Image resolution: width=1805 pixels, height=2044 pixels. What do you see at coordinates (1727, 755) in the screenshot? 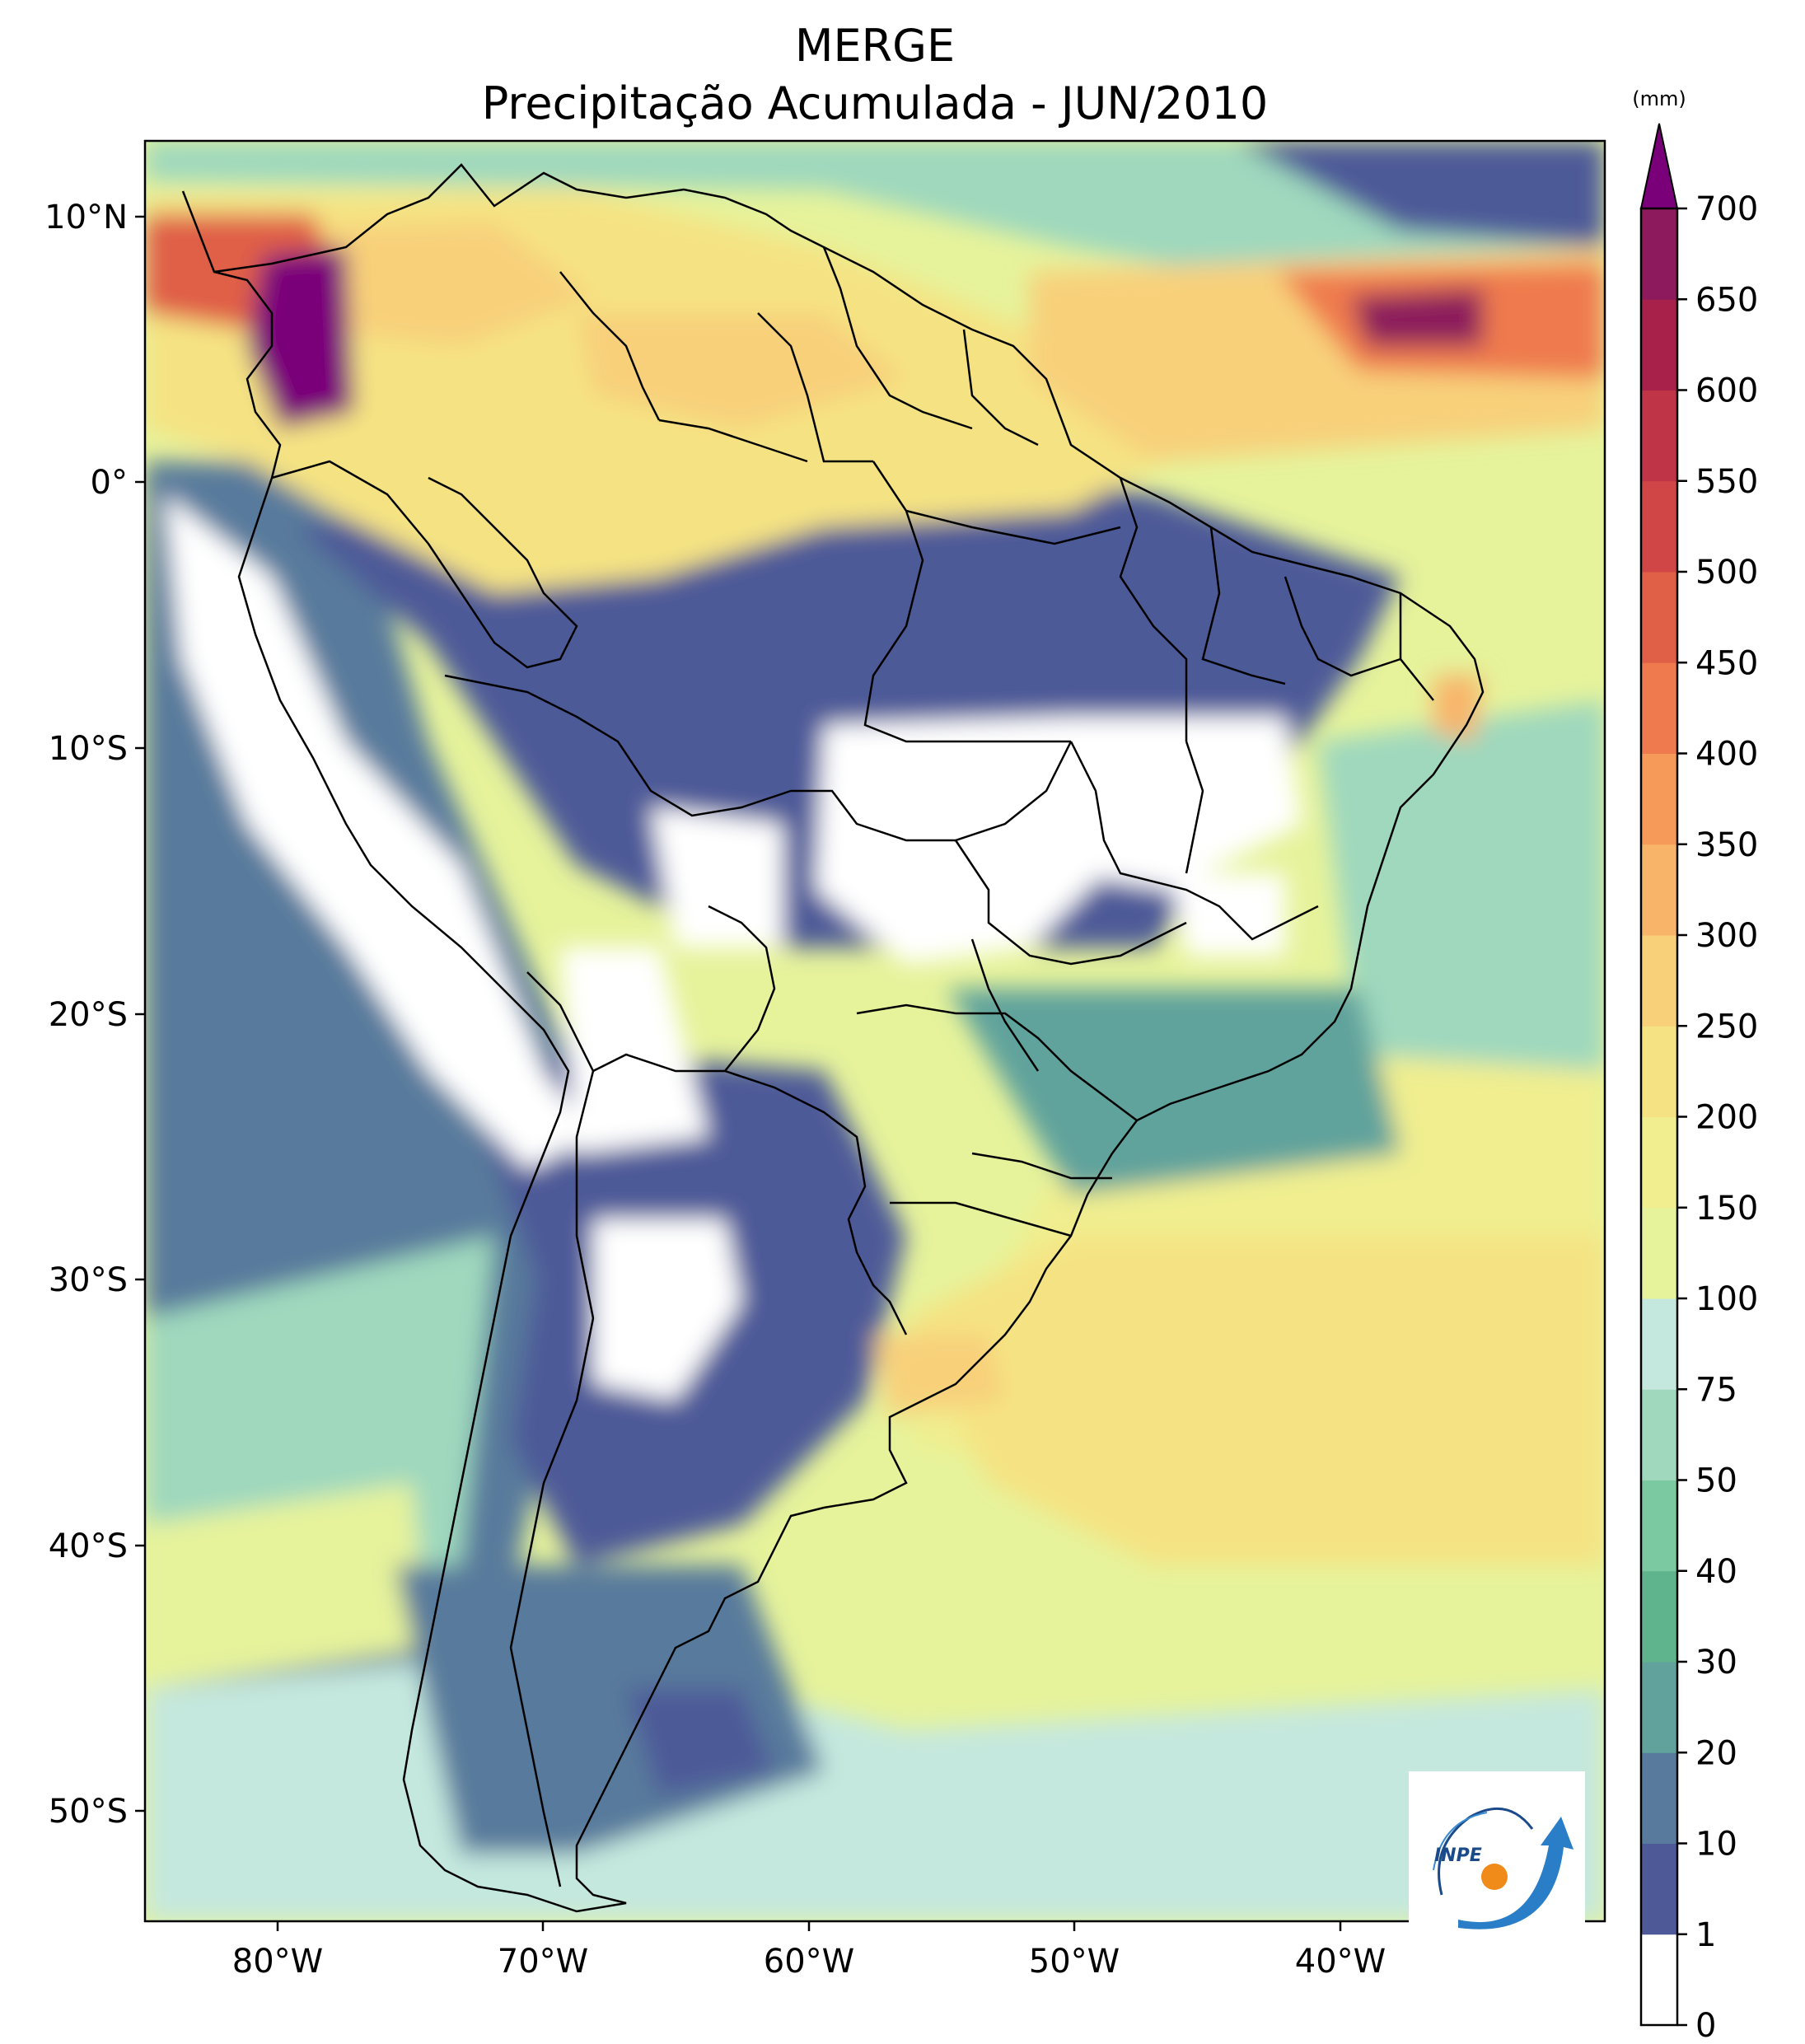
I see `colorbar-label: 400` at bounding box center [1727, 755].